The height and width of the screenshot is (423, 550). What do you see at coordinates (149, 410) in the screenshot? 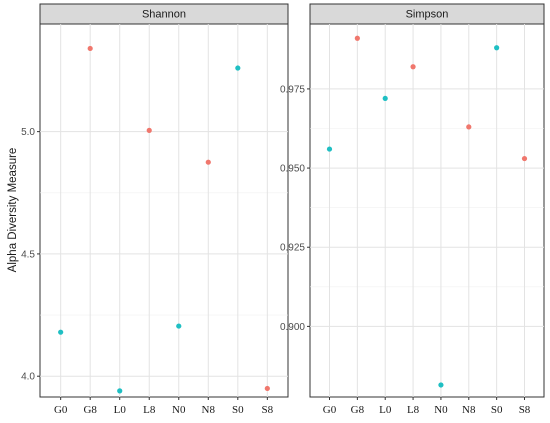
I see `x-tick-label-shannon: L8` at bounding box center [149, 410].